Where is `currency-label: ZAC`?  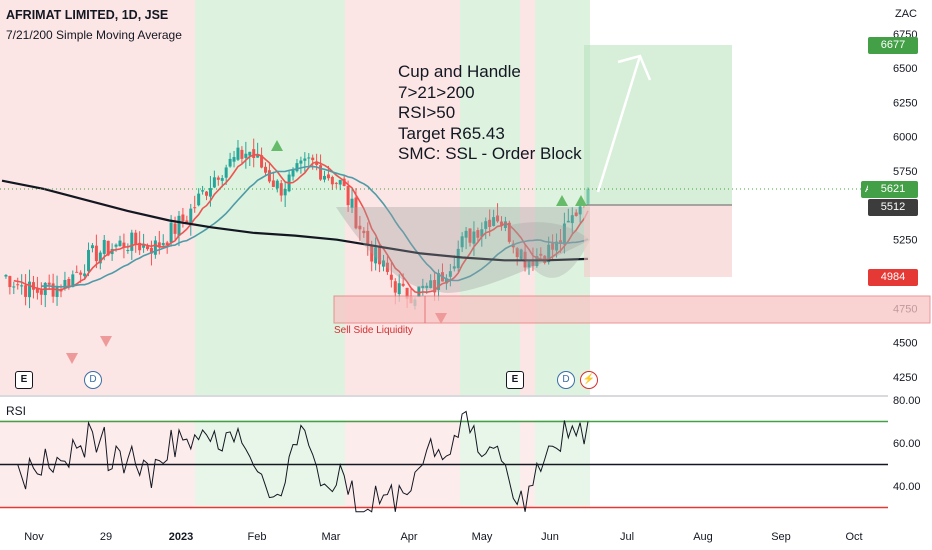 currency-label: ZAC is located at coordinates (906, 14).